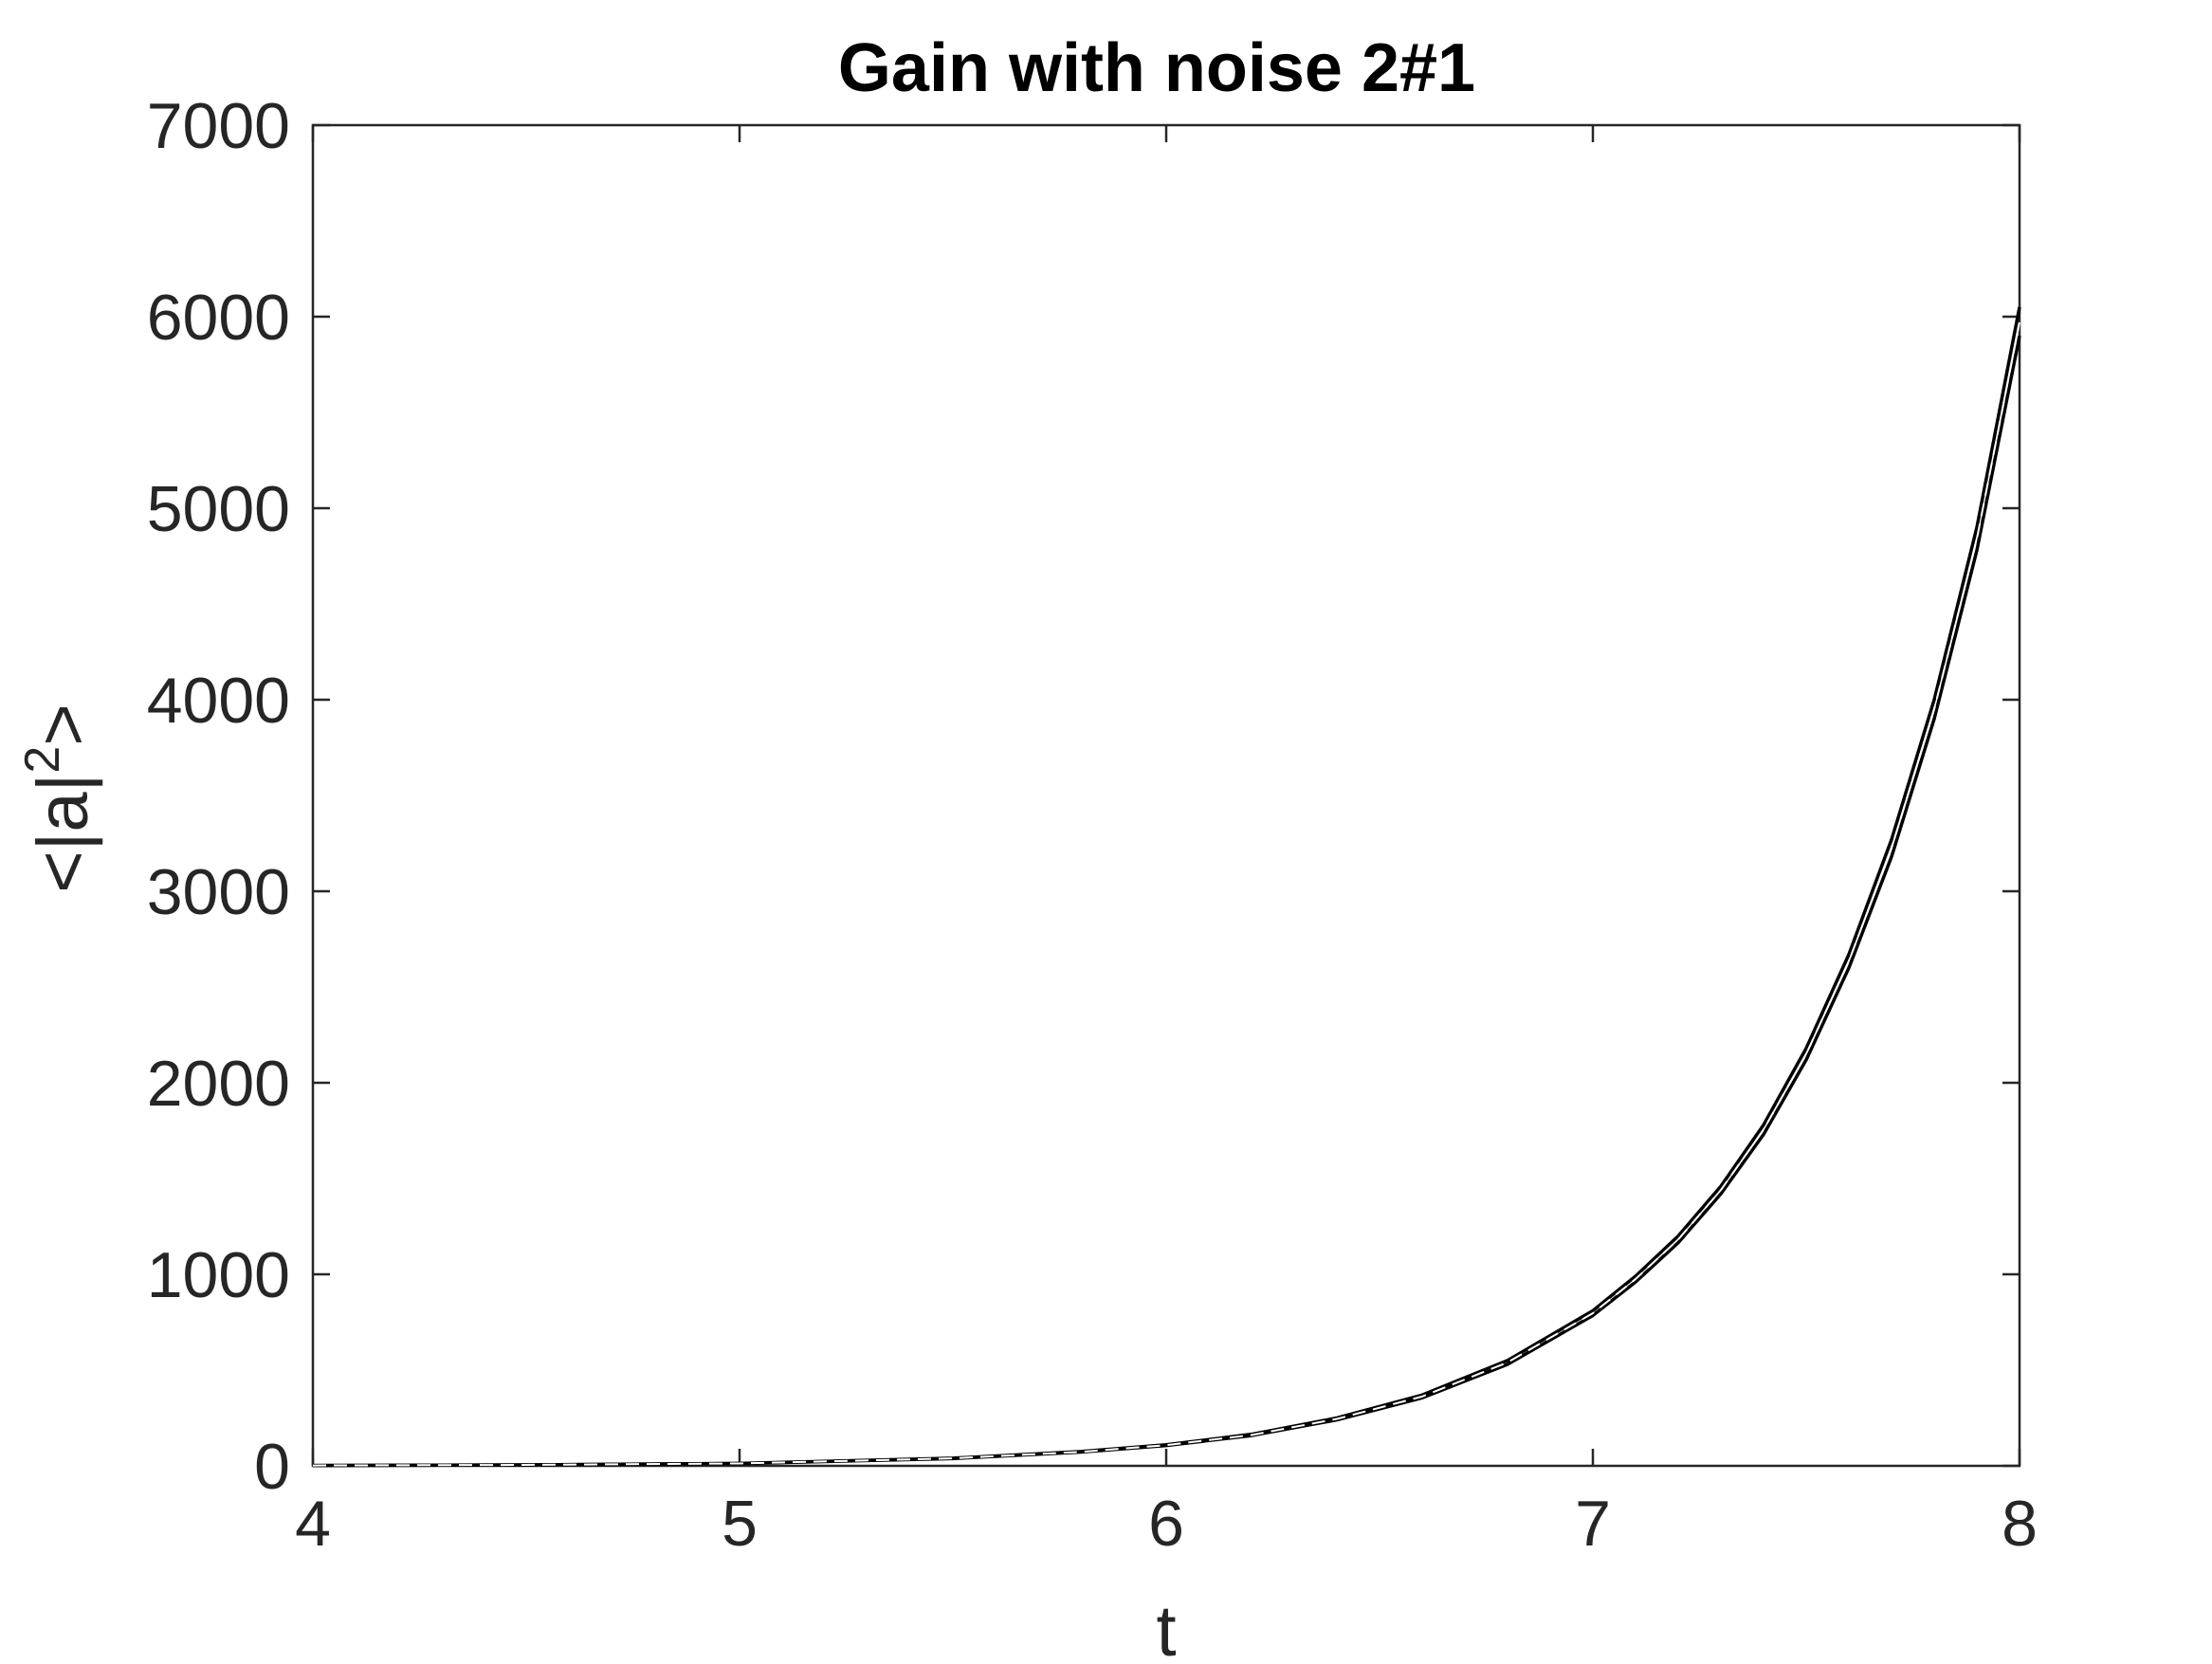 This screenshot has height=1664, width=2212. Describe the element at coordinates (740, 1524) in the screenshot. I see `x-tick-label: 5` at that location.